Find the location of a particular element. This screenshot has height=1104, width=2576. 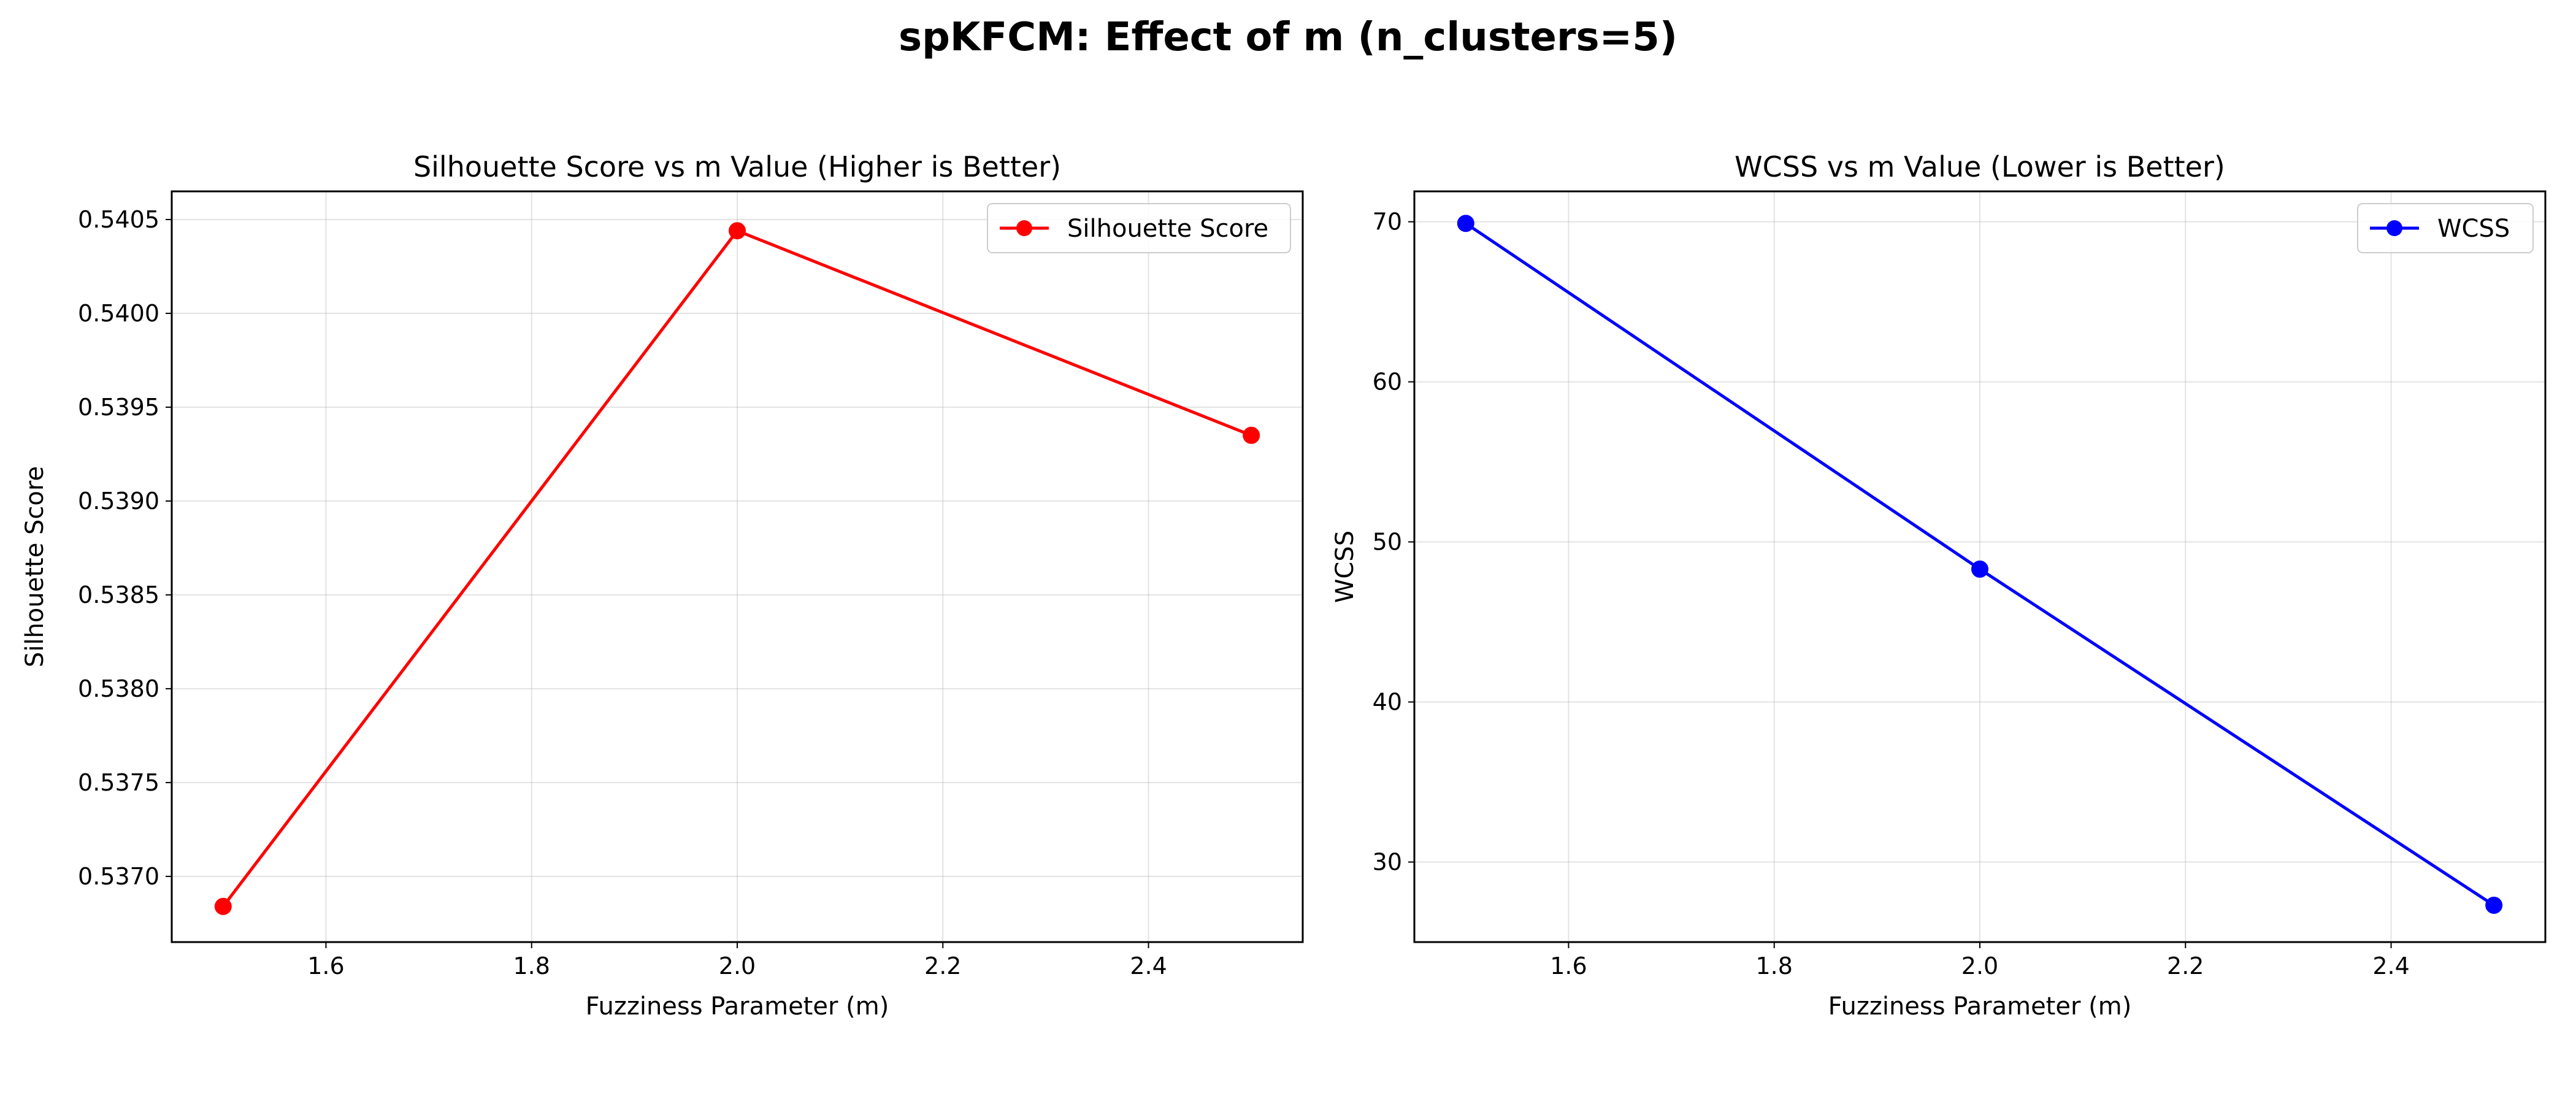

wcss-chart-title: WCSS vs m Value (Lower is Better) is located at coordinates (1980, 166).